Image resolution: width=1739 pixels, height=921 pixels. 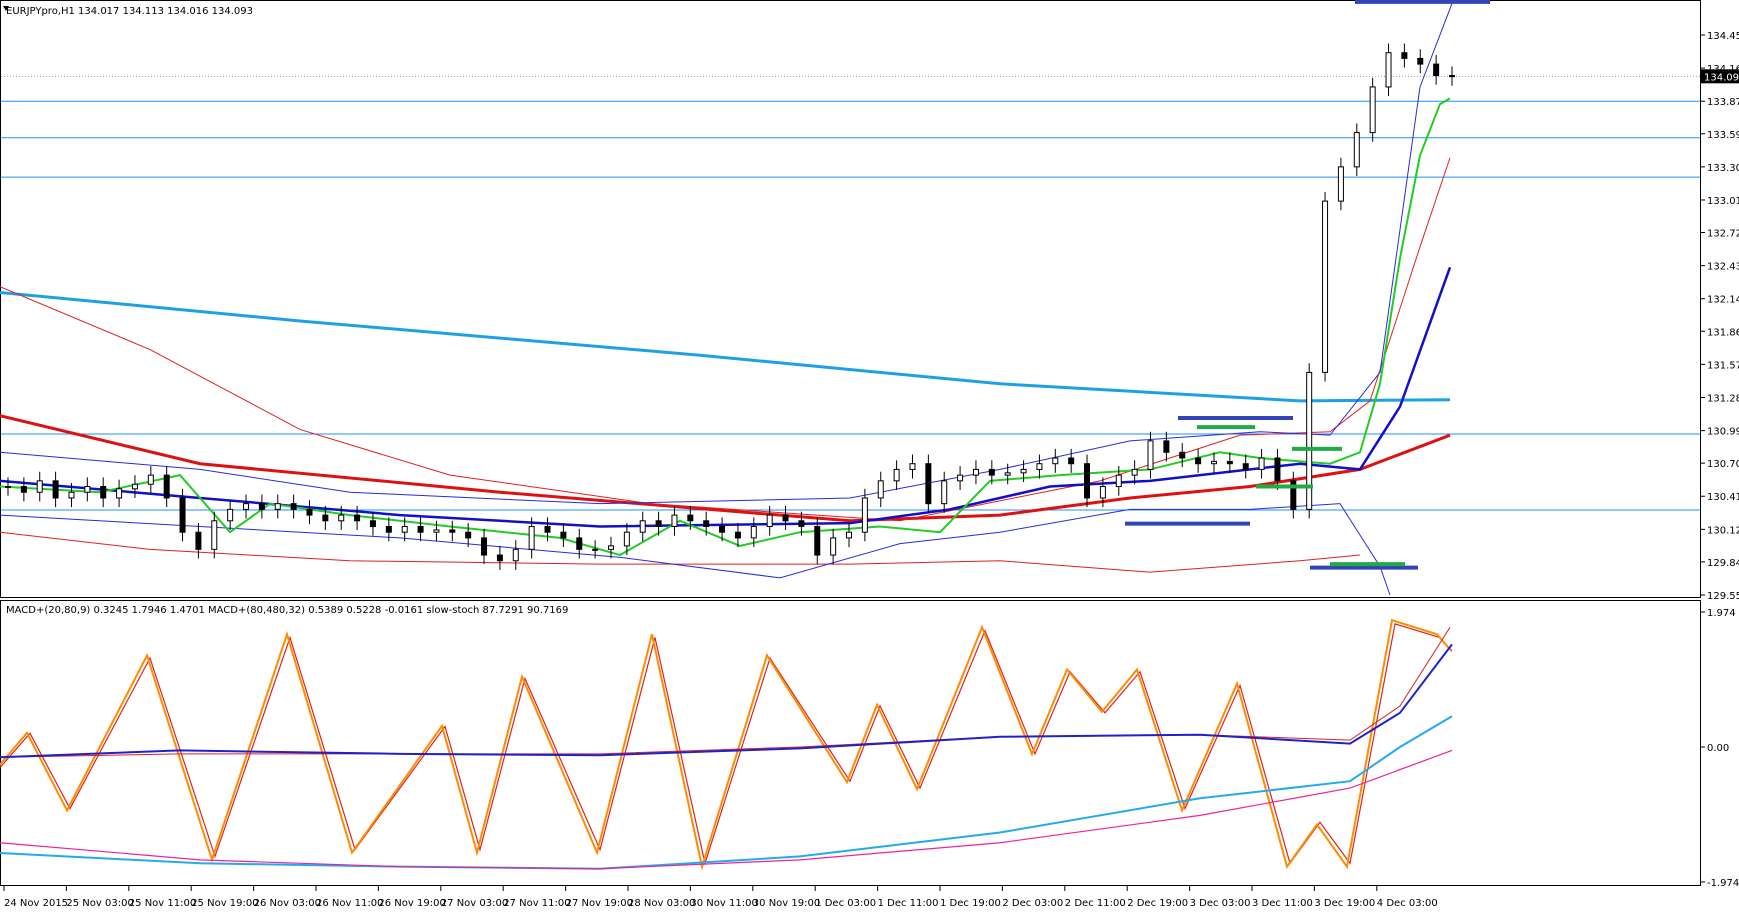 What do you see at coordinates (1721, 77) in the screenshot?
I see `current-price-label: 134.093` at bounding box center [1721, 77].